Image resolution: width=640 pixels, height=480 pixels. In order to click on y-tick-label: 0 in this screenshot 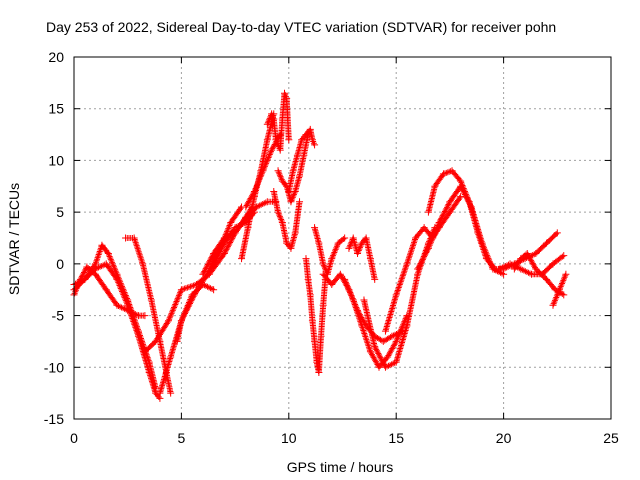, I will do `click(60, 264)`.